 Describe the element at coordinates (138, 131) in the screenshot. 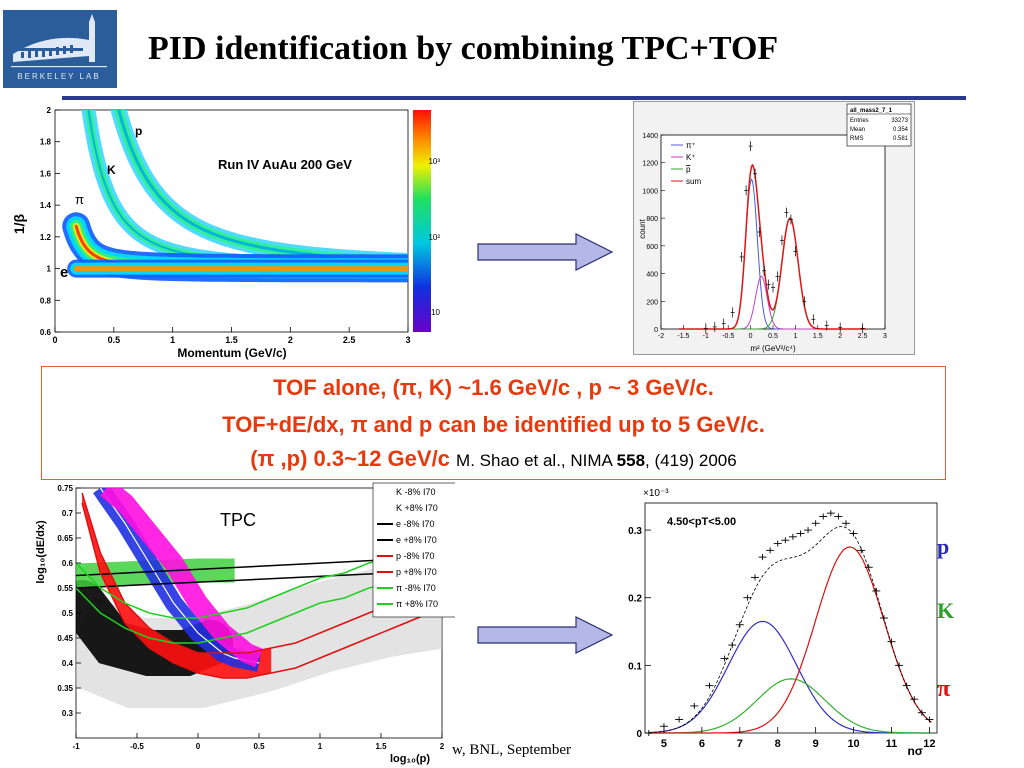

I see `band-label-p: p` at that location.